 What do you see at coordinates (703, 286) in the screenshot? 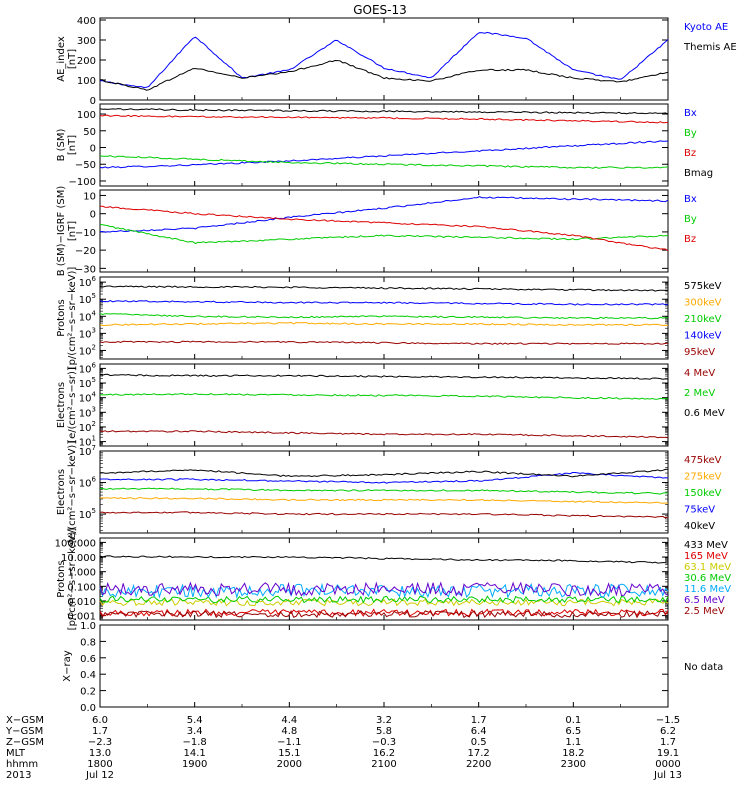
I see `legend-label: 575keV` at bounding box center [703, 286].